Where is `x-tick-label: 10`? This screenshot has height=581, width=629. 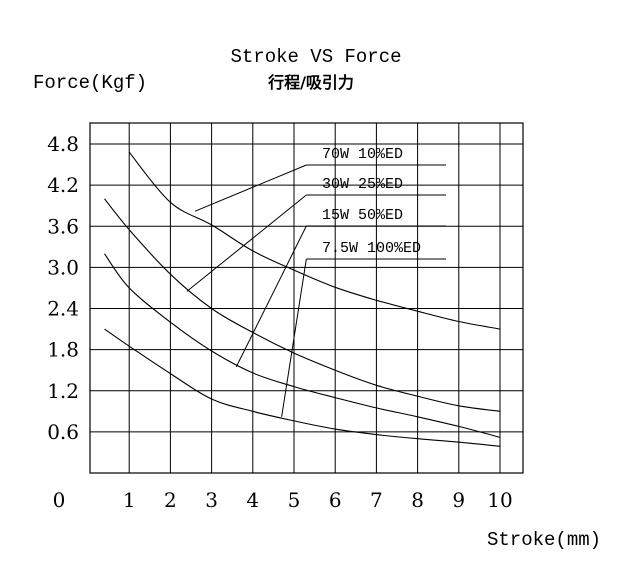 x-tick-label: 10 is located at coordinates (499, 500).